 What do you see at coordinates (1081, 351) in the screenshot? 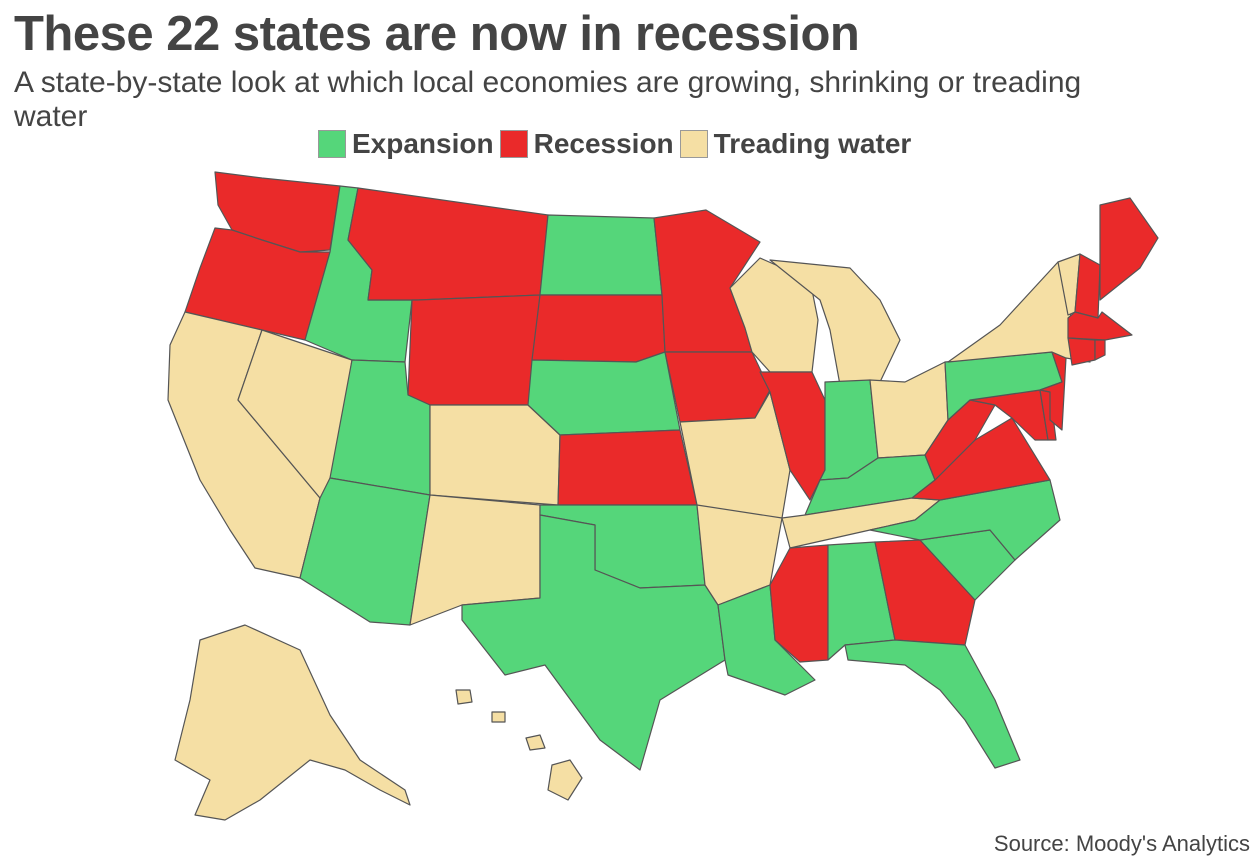
I see `state-ct` at bounding box center [1081, 351].